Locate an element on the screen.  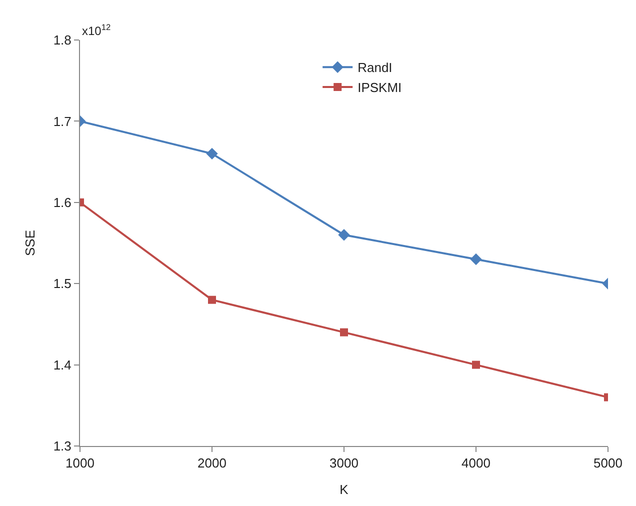
y-tick-label: 1.8 is located at coordinates (62, 40).